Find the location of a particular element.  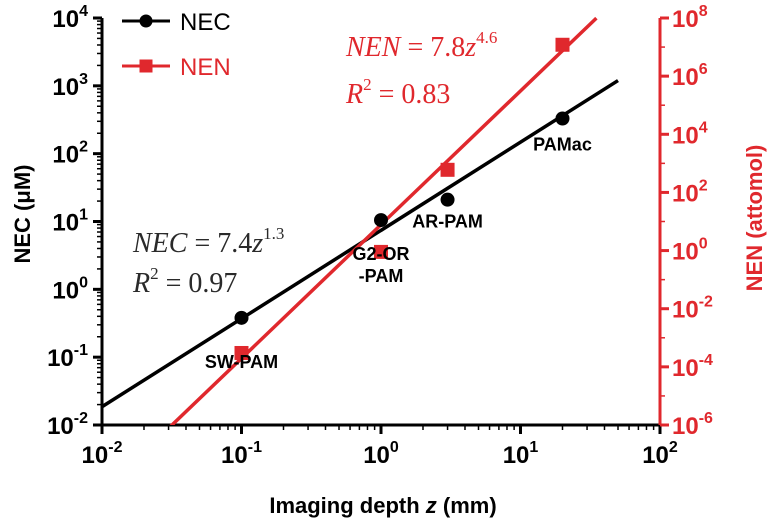

legend-nec-marker is located at coordinates (146, 21).